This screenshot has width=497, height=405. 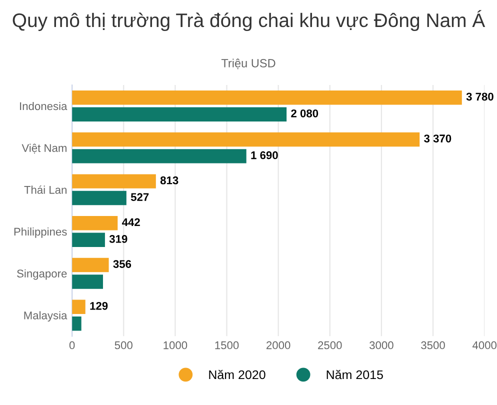 I want to click on y-tick-label: Singapore, so click(x=42, y=274).